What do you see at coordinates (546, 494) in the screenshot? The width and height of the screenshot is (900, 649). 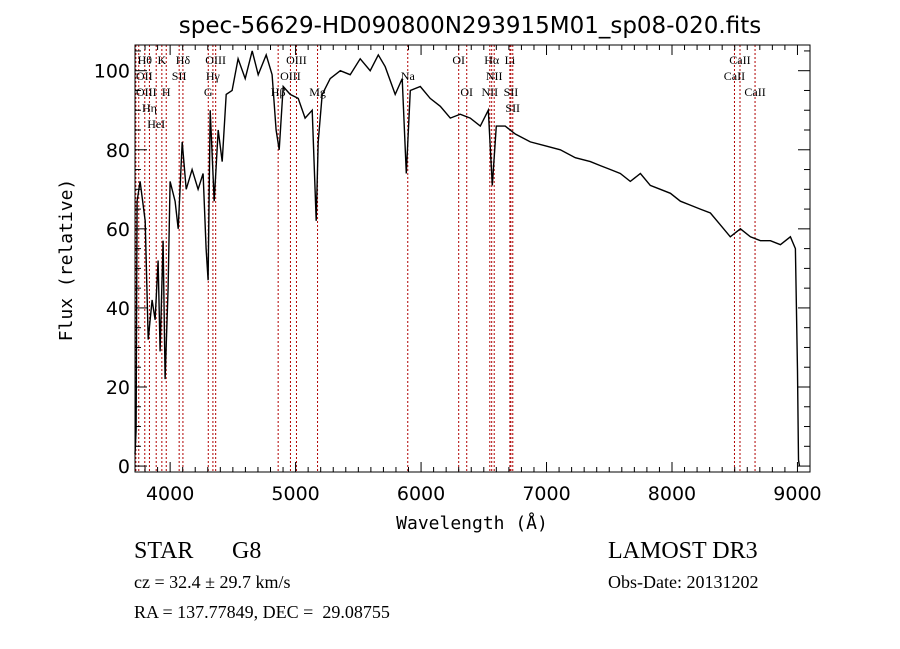 I see `x-tick-label: 7000` at bounding box center [546, 494].